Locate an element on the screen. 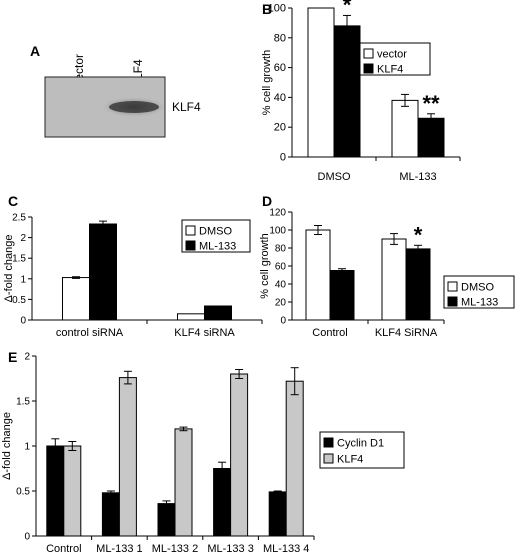 The width and height of the screenshot is (520, 554). panel-c-letter: C is located at coordinates (13, 201).